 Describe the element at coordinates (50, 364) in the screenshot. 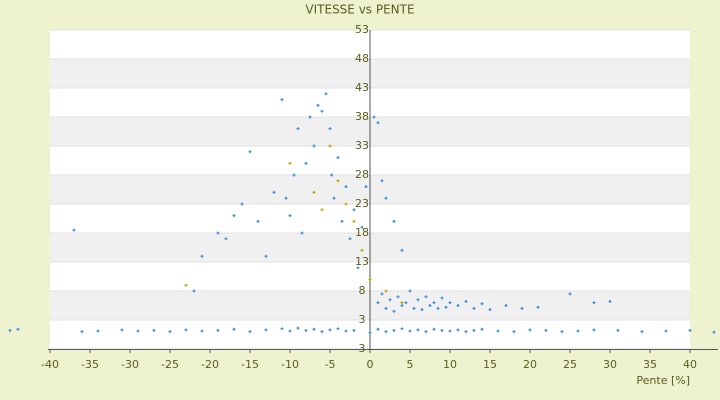

I see `x-tick-label: -40` at that location.